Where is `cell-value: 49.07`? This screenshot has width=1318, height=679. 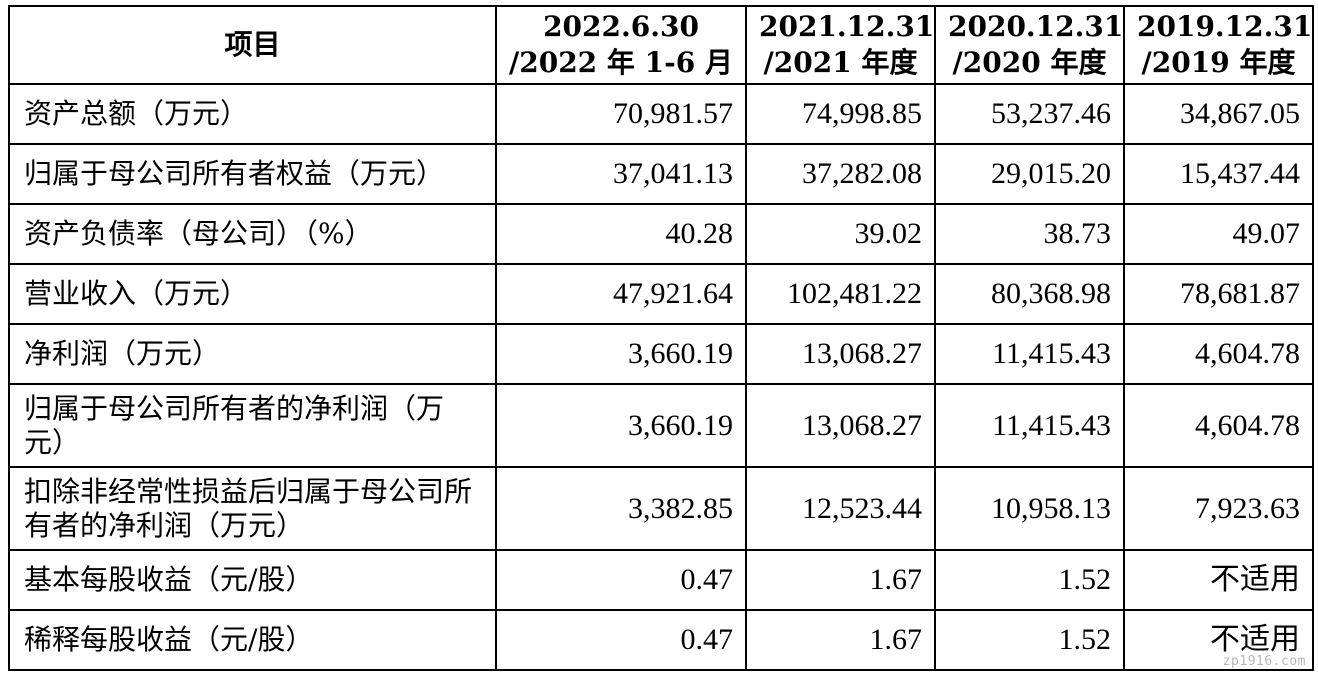 cell-value: 49.07 is located at coordinates (1218, 234).